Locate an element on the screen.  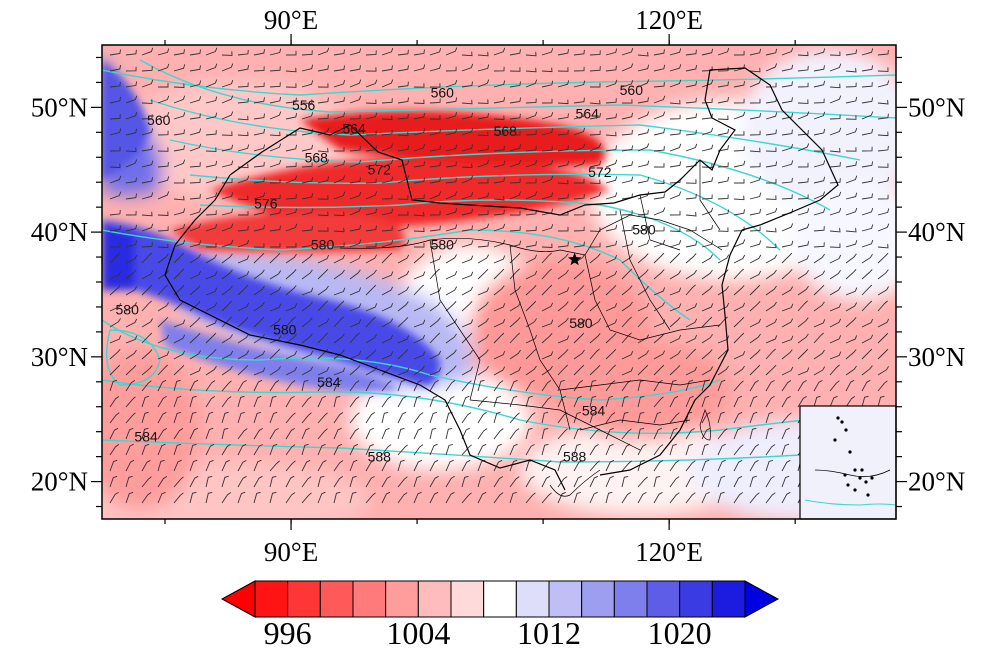
station-star-marker is located at coordinates (575, 259).